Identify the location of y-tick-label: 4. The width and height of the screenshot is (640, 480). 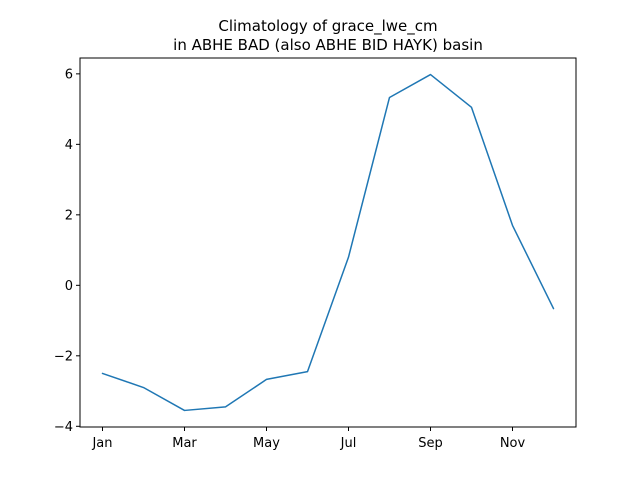
(69, 145).